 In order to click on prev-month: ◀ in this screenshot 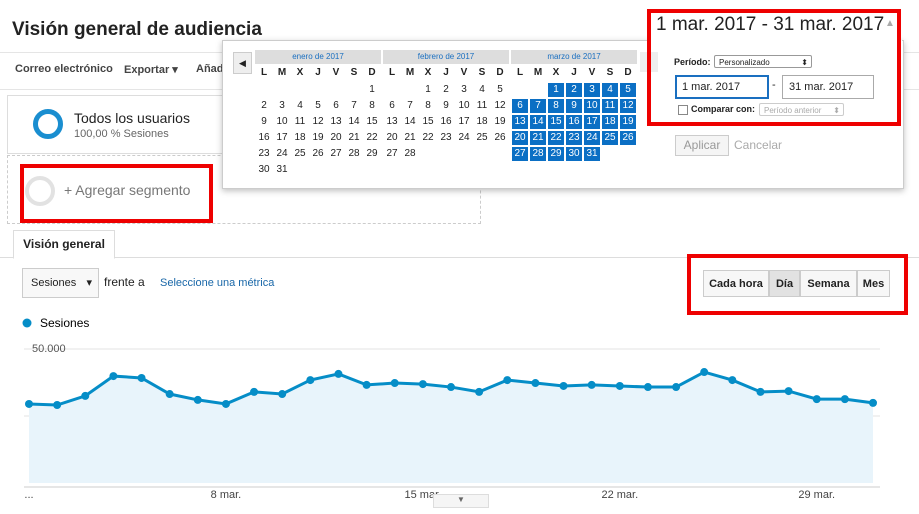, I will do `click(242, 63)`.